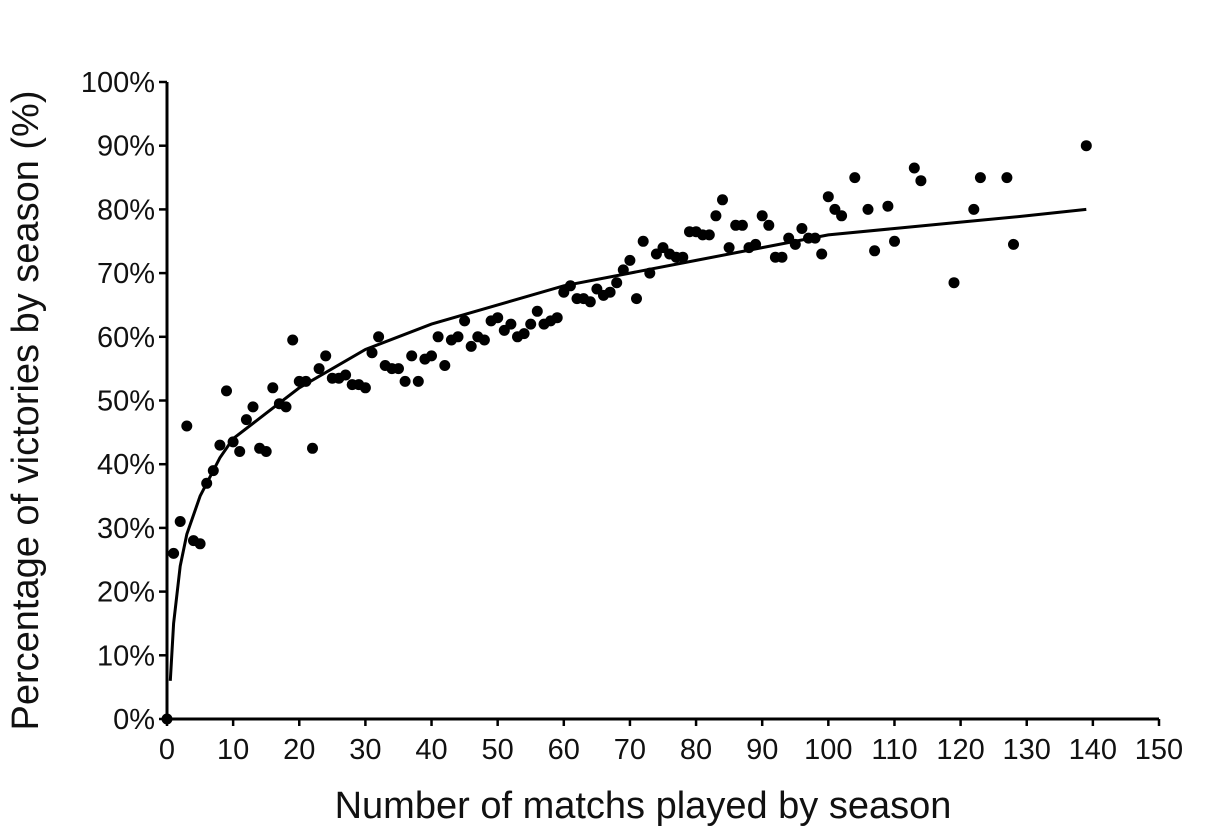 The width and height of the screenshot is (1211, 831). Describe the element at coordinates (828, 750) in the screenshot. I see `x-tick-label: 100` at that location.